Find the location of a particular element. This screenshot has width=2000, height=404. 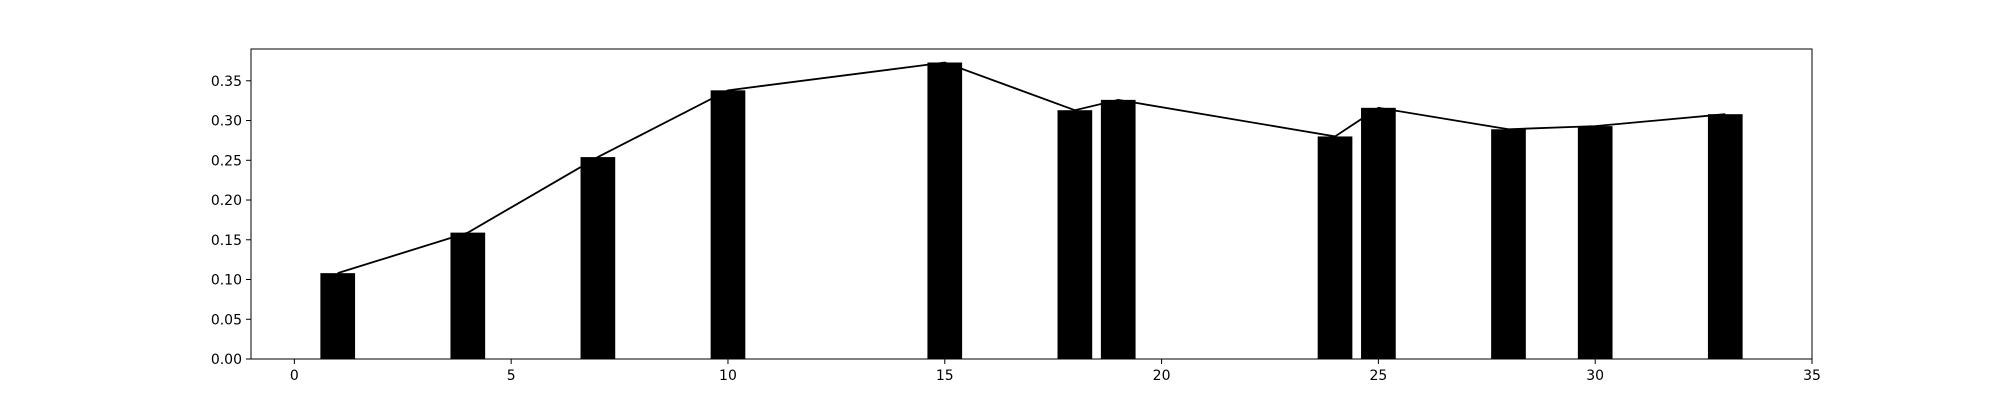

x-tick-label-7: 35 is located at coordinates (1812, 376).